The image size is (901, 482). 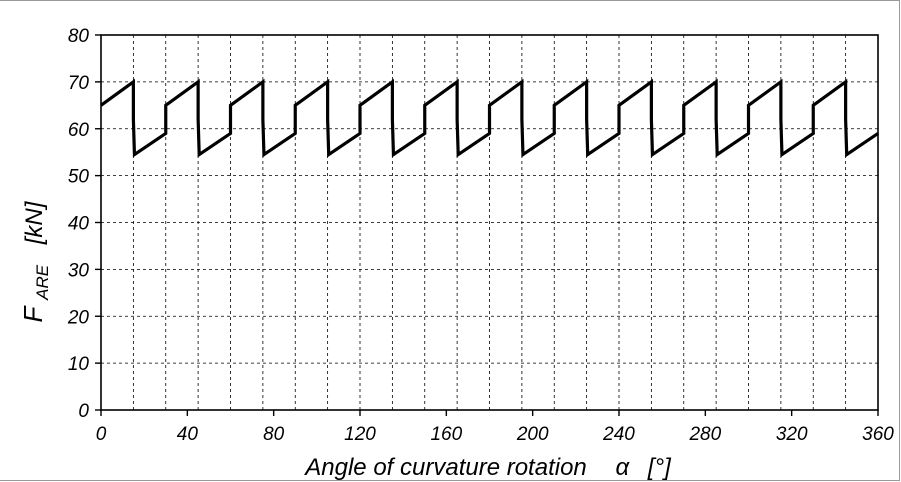 I want to click on x-tick-labels: 0 40 80 120 160 200 240 280 320 360, so click(x=495, y=427).